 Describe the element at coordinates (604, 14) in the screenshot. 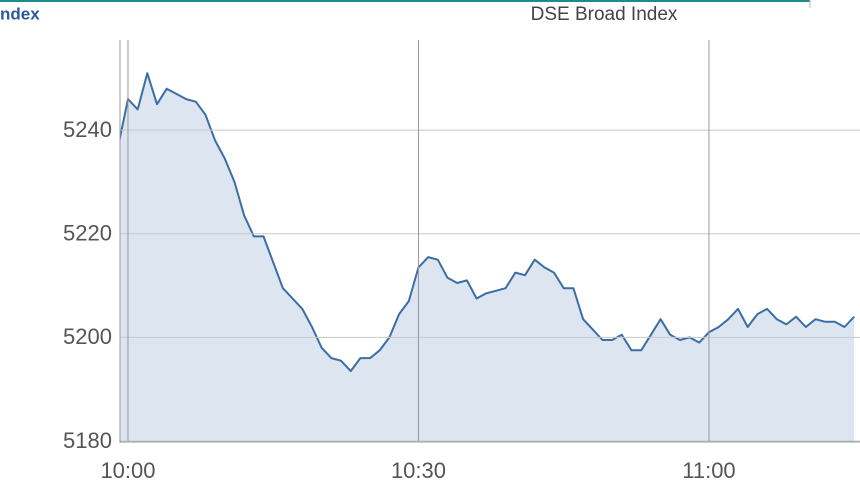

I see `chart-title: DSE Broad Index` at that location.